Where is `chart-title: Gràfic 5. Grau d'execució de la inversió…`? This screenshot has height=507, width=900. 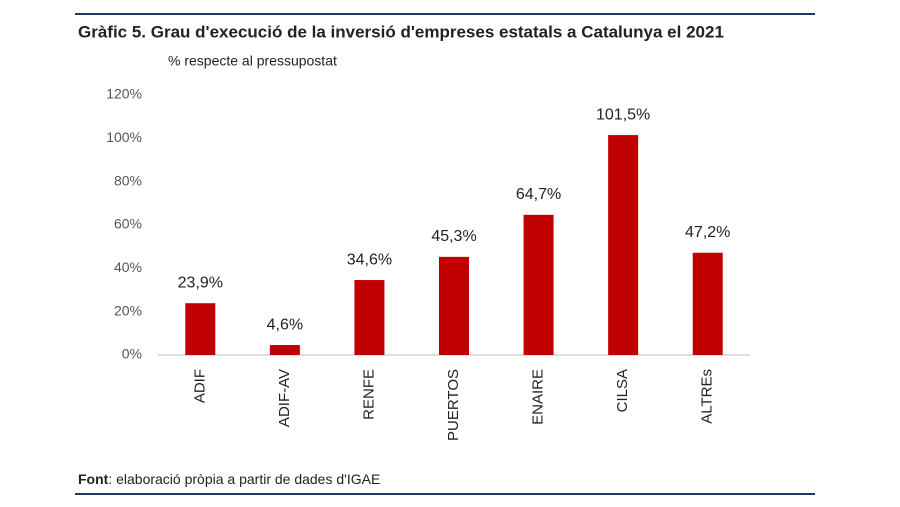
chart-title: Gràfic 5. Grau d'execució de la inversió… is located at coordinates (401, 31).